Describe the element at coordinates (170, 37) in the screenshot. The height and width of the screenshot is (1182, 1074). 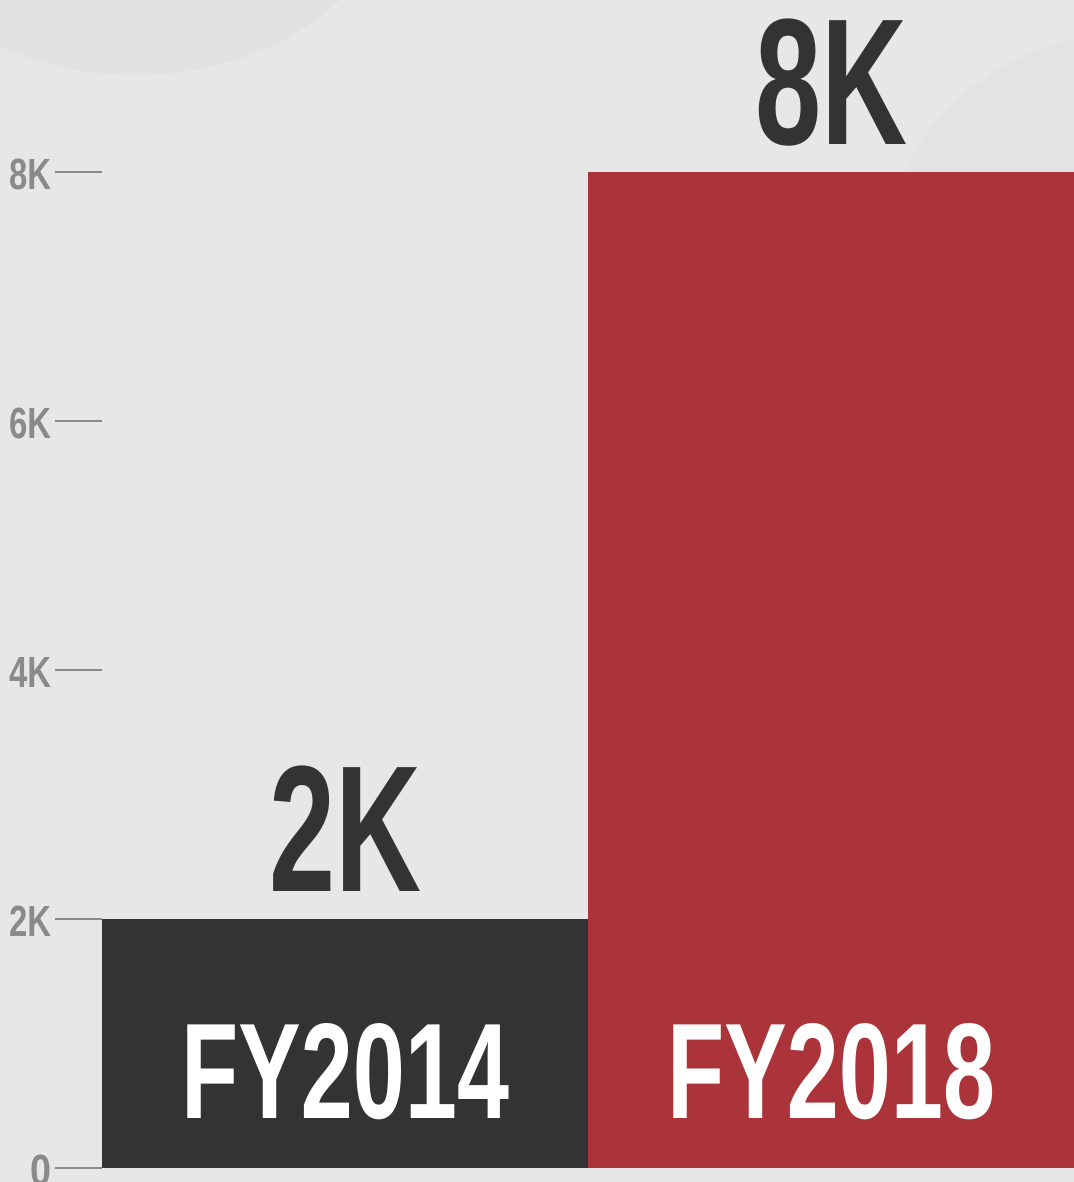
I see `decor-circle` at that location.